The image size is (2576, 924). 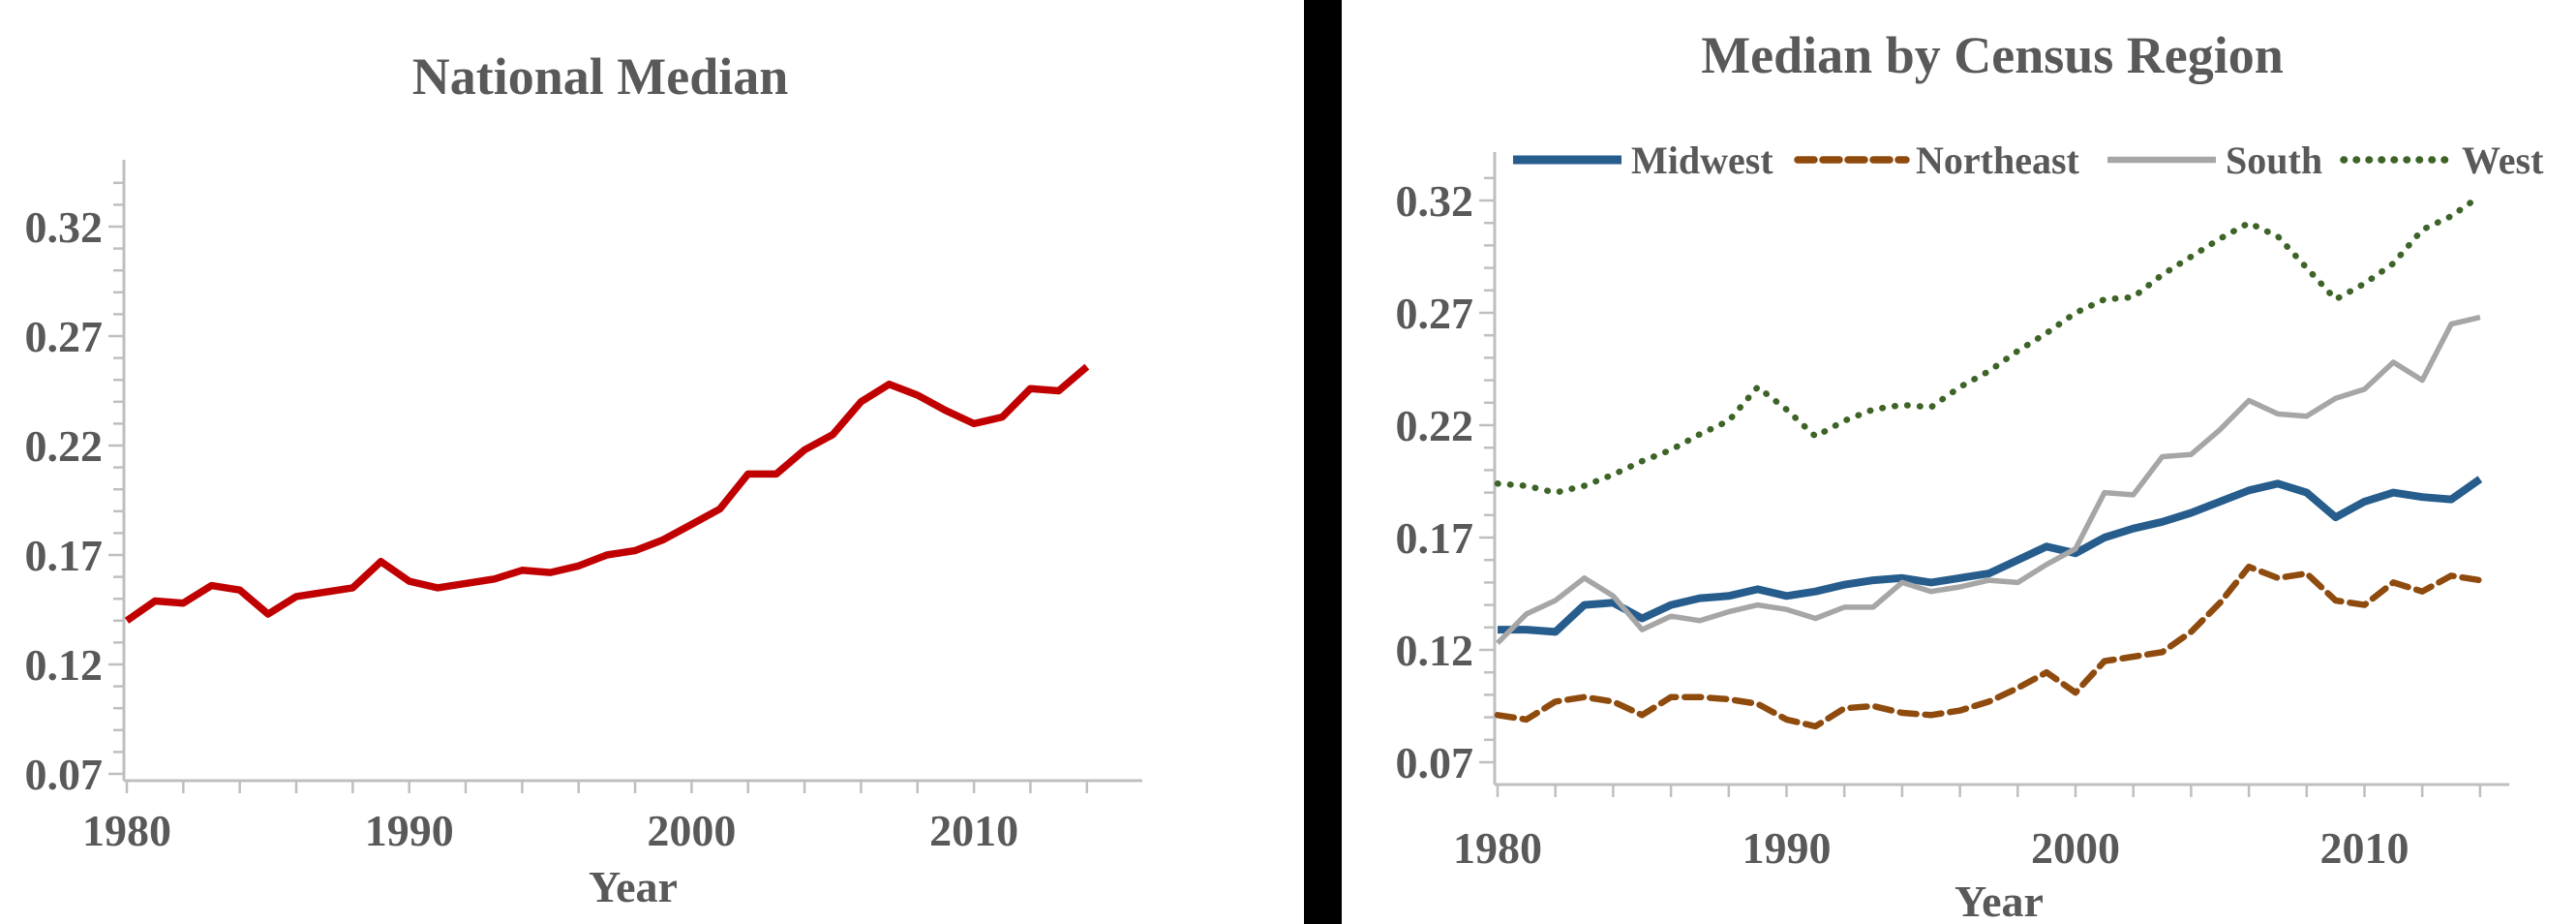 I want to click on legend-item-south: South, so click(x=2214, y=161).